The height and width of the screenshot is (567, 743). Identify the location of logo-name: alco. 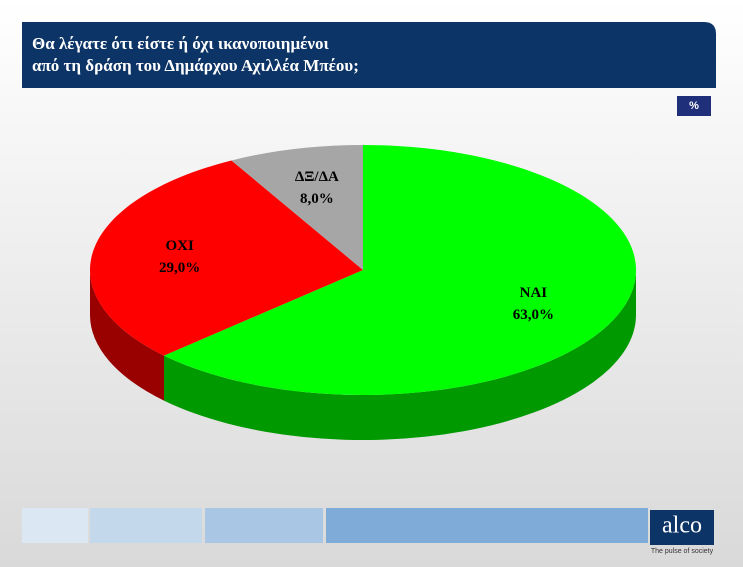
(682, 526).